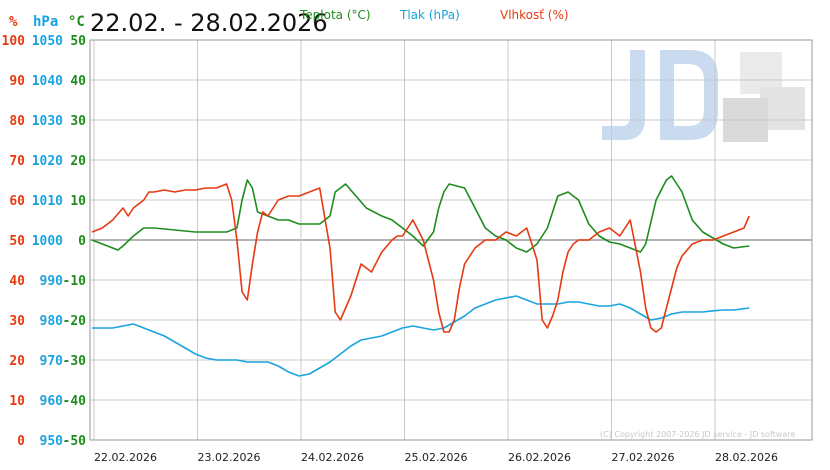 This screenshot has width=830, height=470. I want to click on pressure-tick-label: 1050, so click(47, 41).